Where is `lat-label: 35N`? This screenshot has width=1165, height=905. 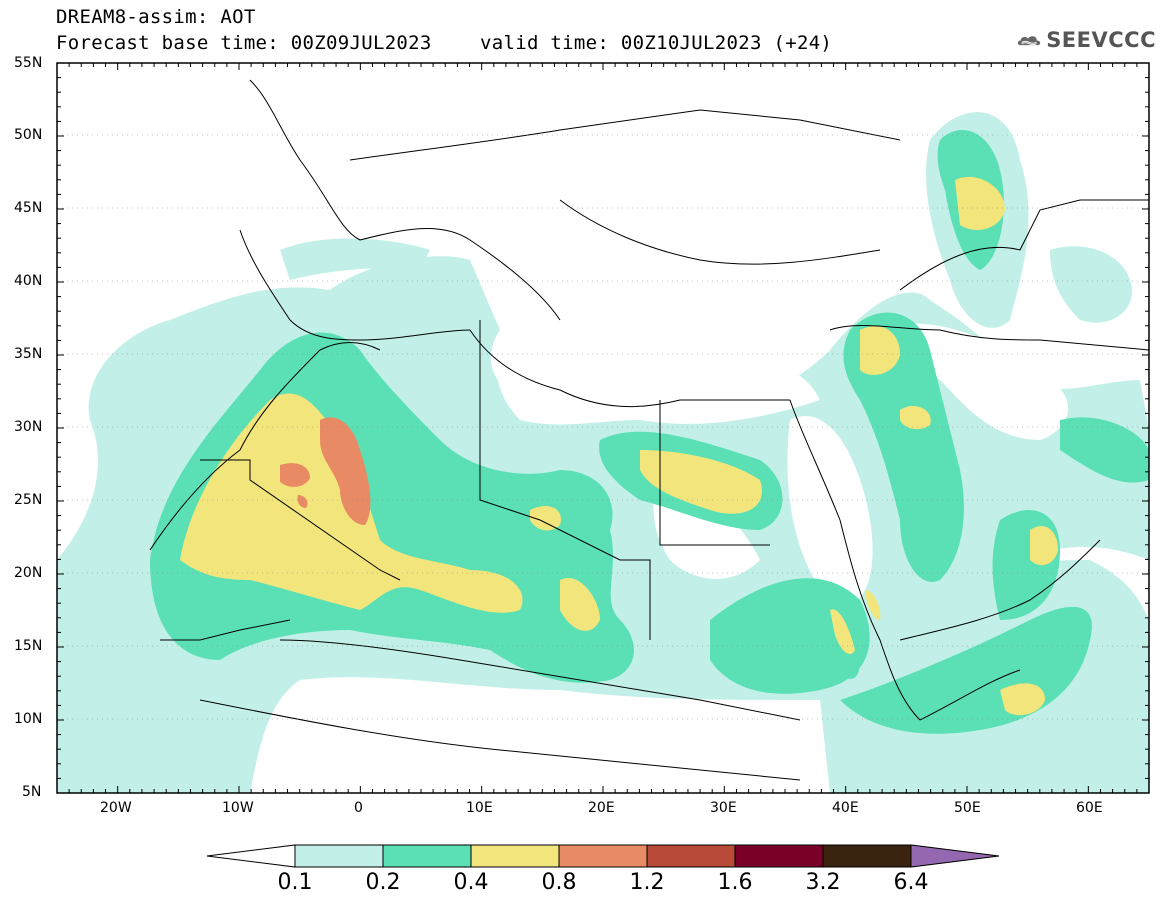
lat-label: 35N is located at coordinates (28, 354).